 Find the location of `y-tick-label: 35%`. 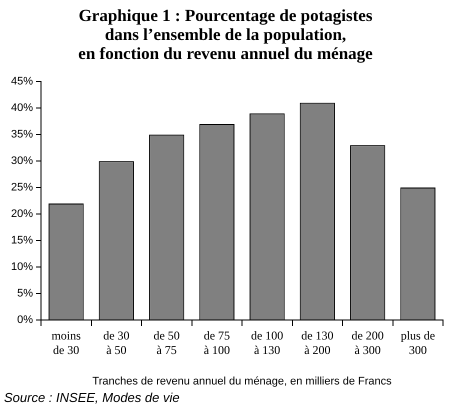

y-tick-label: 35% is located at coordinates (22, 134).